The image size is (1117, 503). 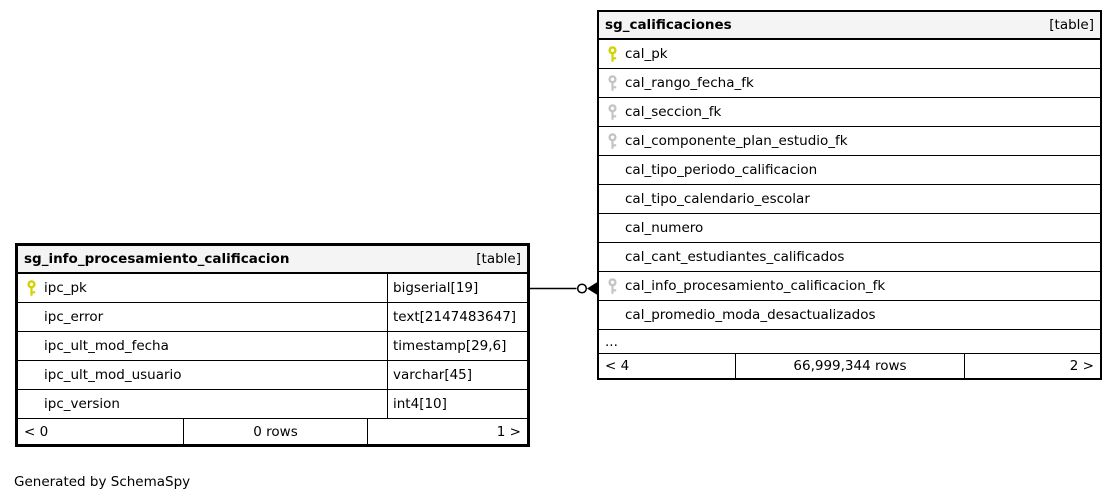 I want to click on column-type: text[2147483647], so click(x=457, y=317).